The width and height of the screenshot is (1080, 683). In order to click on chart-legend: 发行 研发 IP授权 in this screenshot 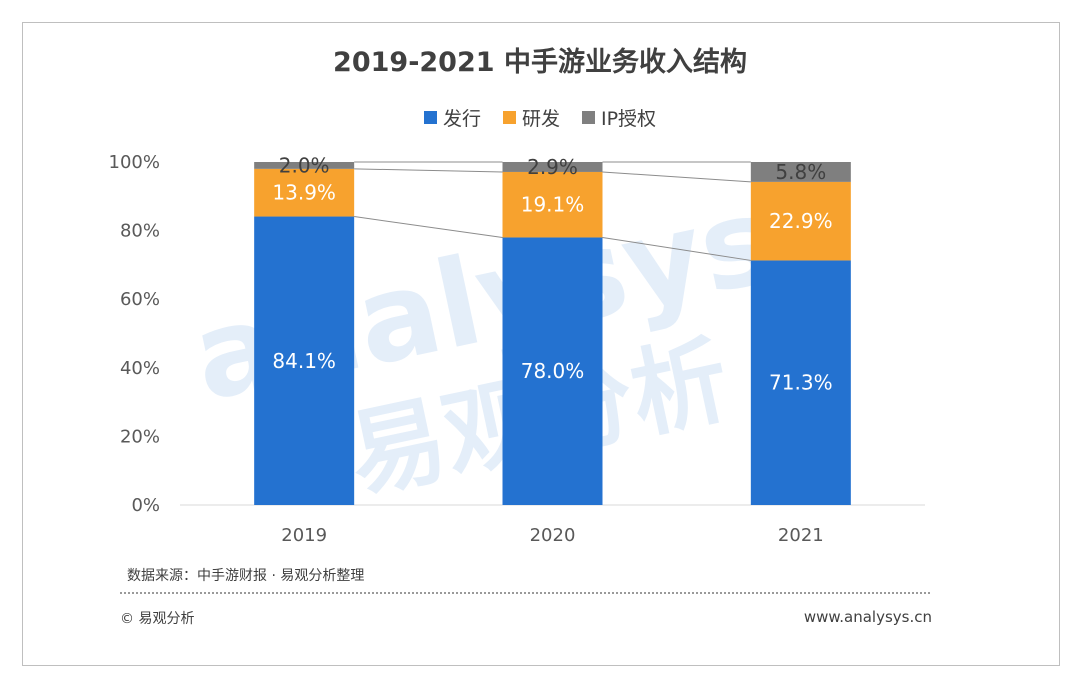, I will do `click(540, 117)`.